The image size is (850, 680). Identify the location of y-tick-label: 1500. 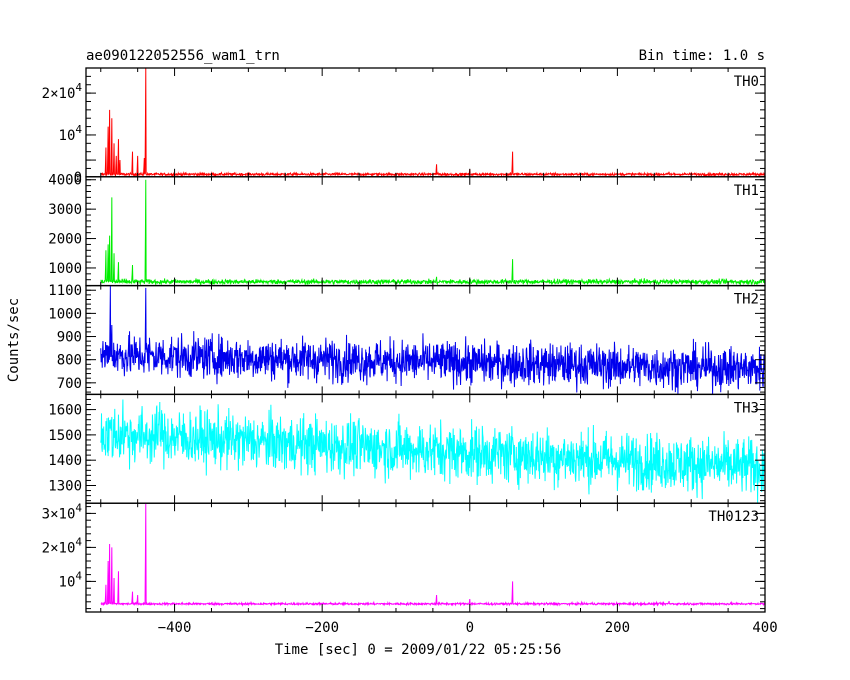
(65, 436).